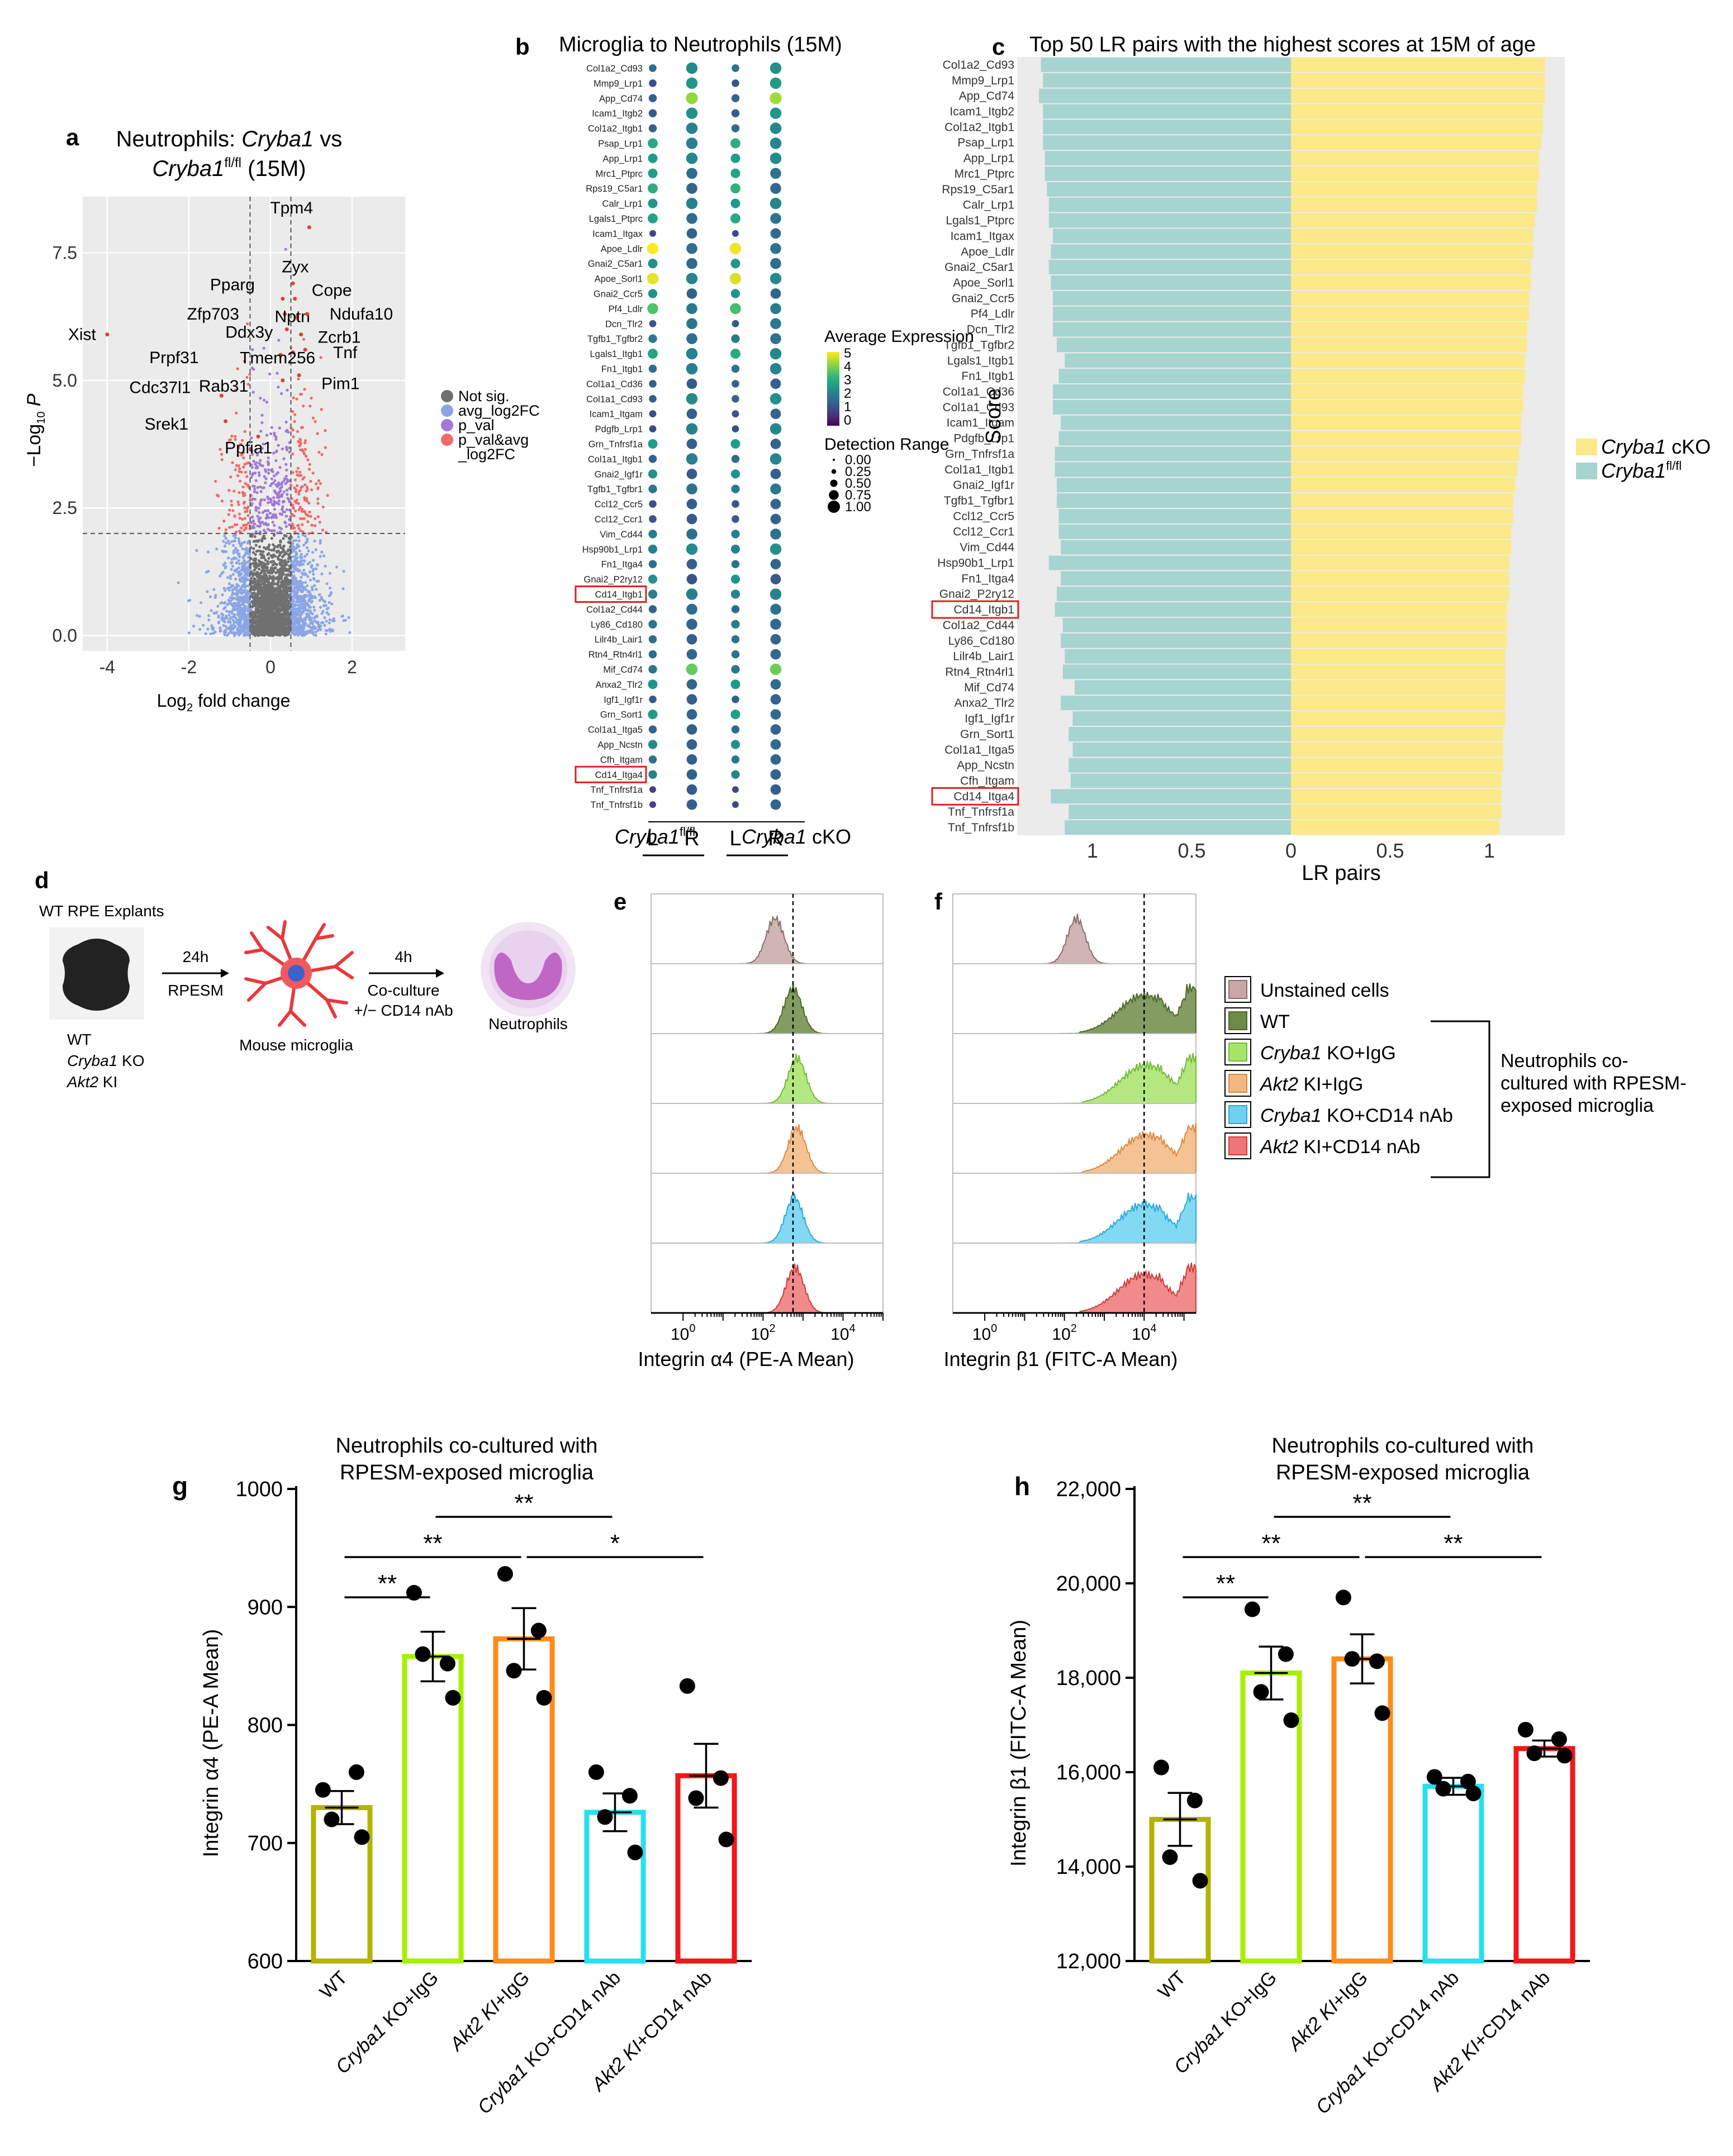  I want to click on dotplot-row-label: Col1a1_Itga5, so click(615, 730).